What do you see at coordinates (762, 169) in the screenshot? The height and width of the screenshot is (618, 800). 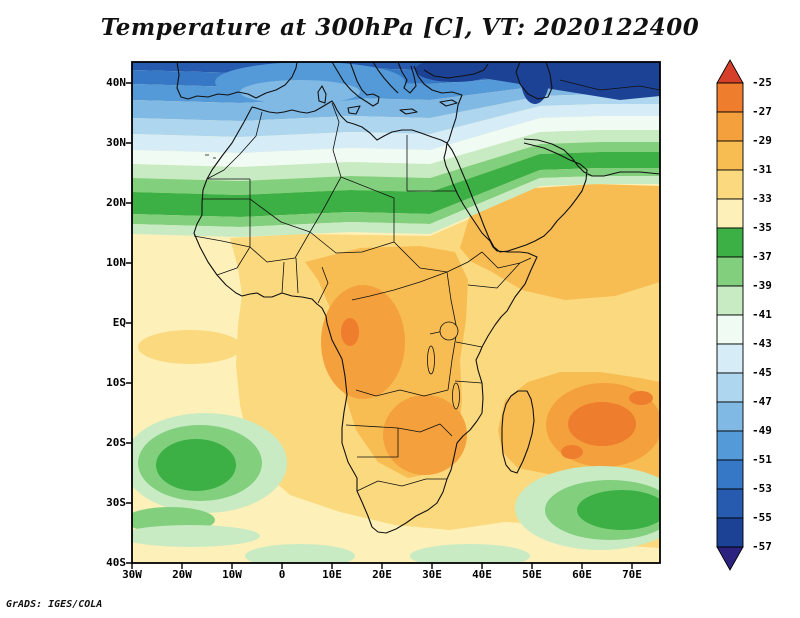 I see `colorbar-tick-label: -31` at bounding box center [762, 169].